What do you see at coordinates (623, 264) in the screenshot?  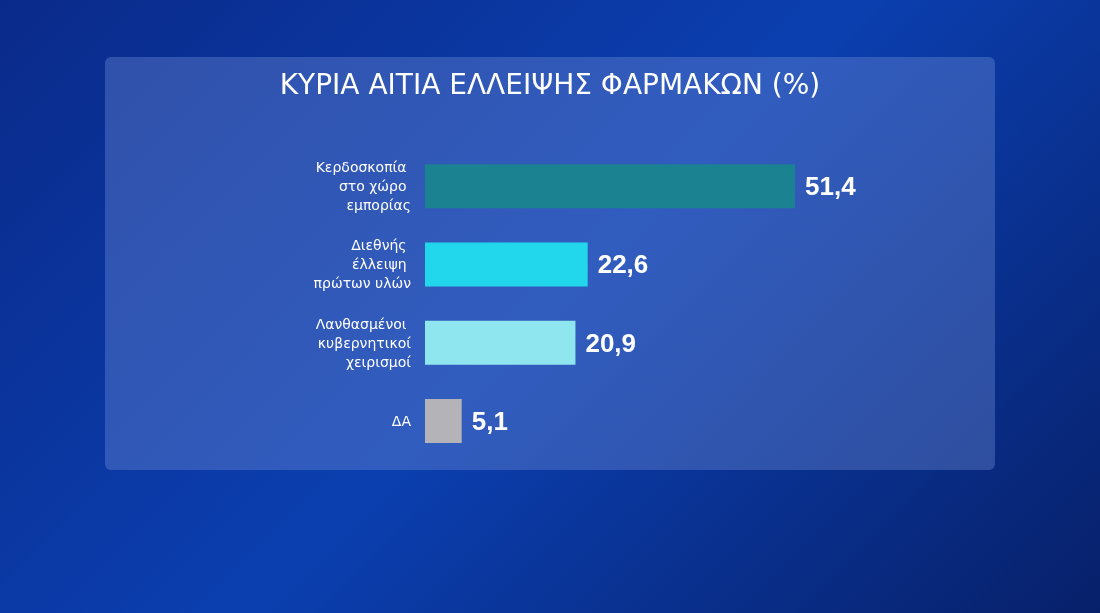 I see `data-label: 22,6` at bounding box center [623, 264].